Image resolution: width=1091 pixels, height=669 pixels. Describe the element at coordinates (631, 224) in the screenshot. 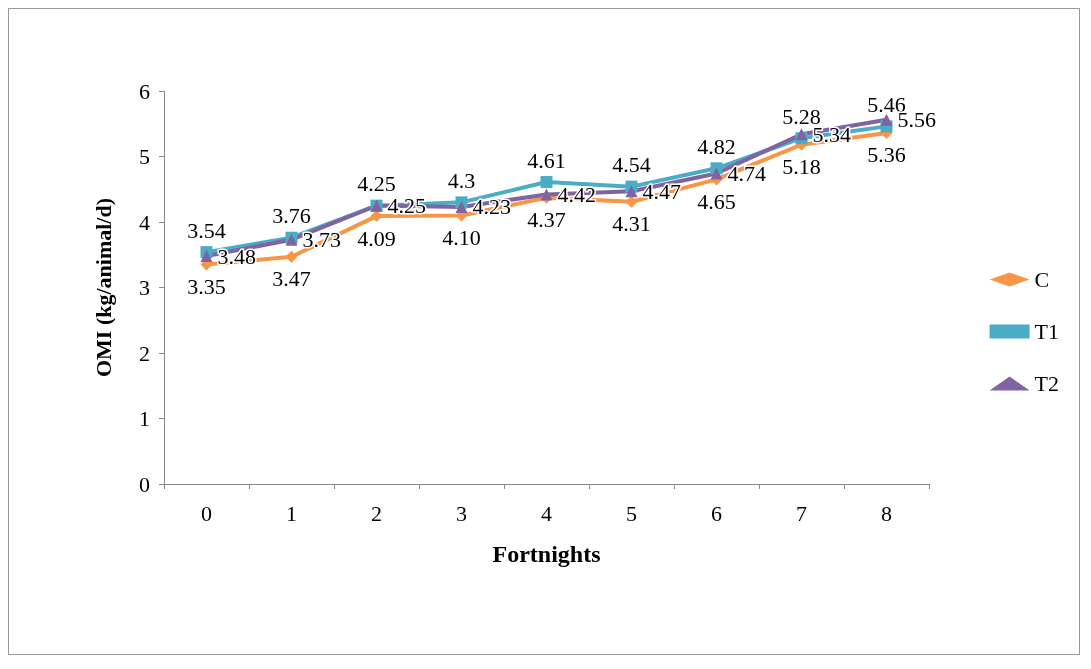

I see `data-label: 4.31` at that location.